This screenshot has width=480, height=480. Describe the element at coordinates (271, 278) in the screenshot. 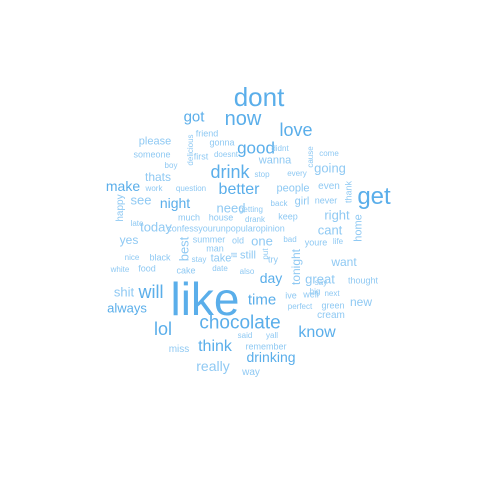

I see `word-day: day` at that location.